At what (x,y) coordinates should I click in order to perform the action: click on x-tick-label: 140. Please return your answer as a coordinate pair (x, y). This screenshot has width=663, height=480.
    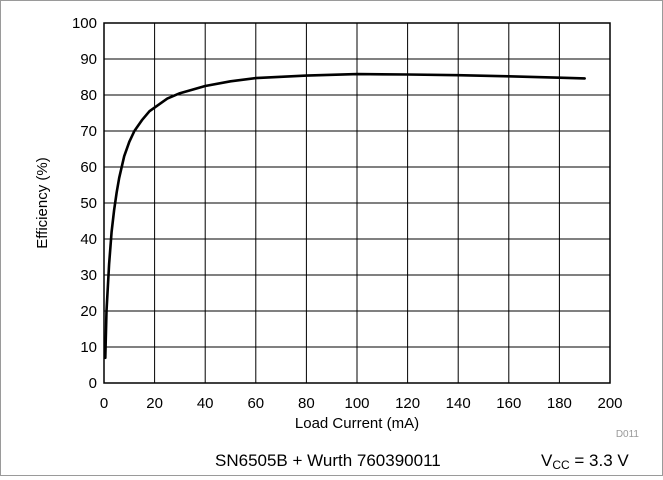
    Looking at the image, I should click on (458, 403).